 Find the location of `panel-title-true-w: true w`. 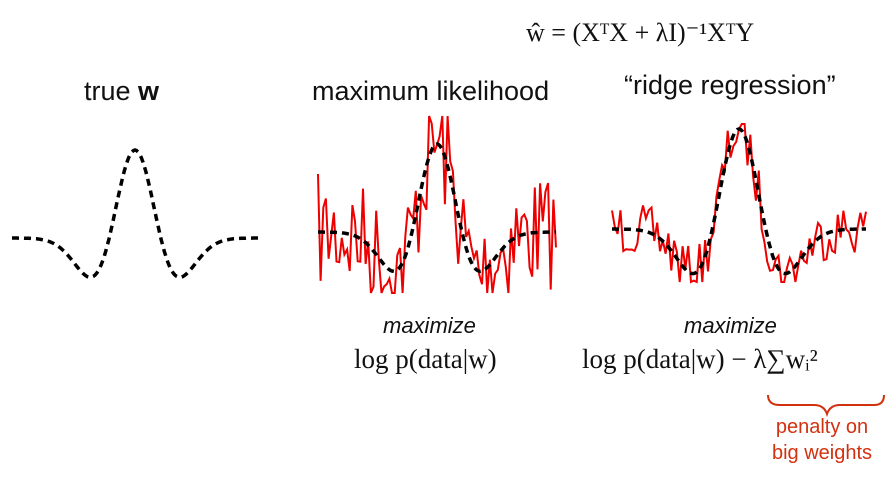

panel-title-true-w: true w is located at coordinates (121, 91).